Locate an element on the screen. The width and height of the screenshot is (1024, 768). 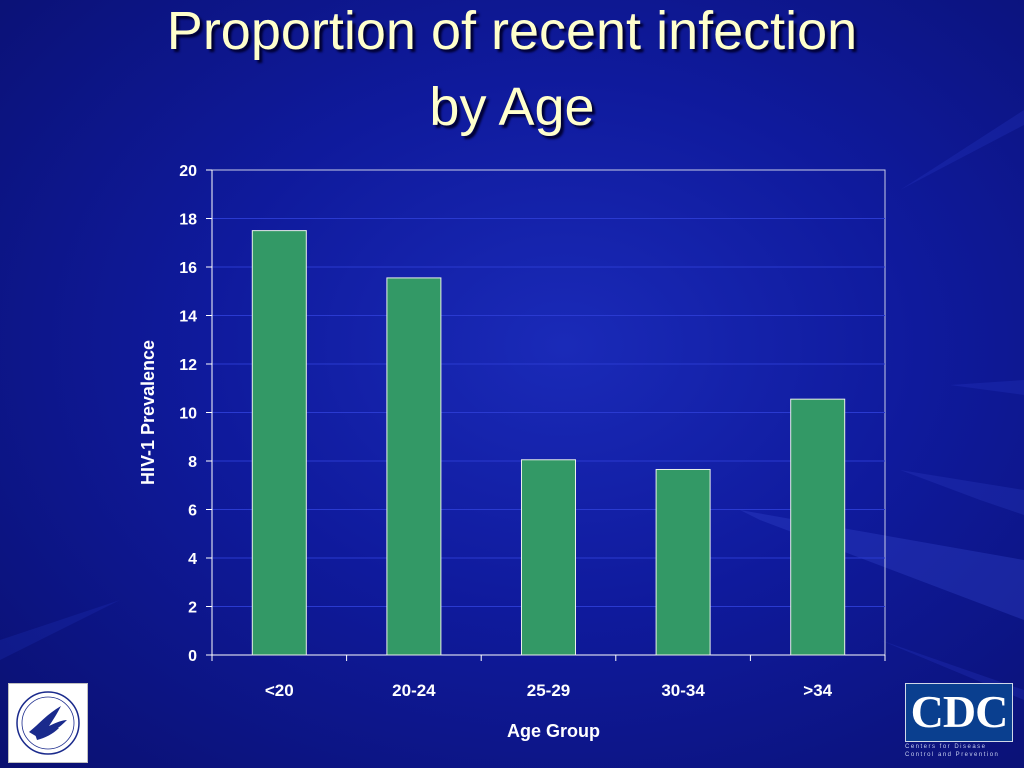
cdc-subtitle-line1: Centers for Disease is located at coordinates (946, 747).